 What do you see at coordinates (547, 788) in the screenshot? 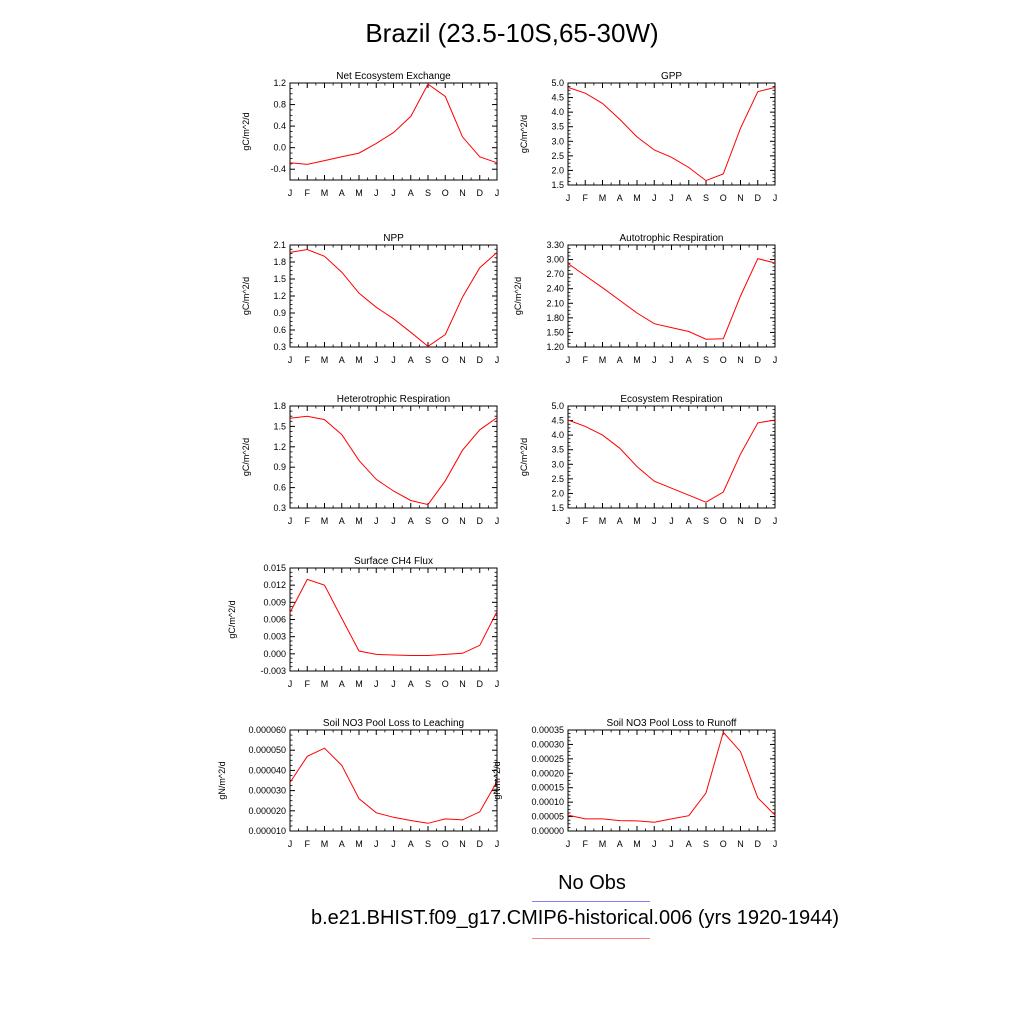
I see `y-tick-label: 0.00015` at bounding box center [547, 788].